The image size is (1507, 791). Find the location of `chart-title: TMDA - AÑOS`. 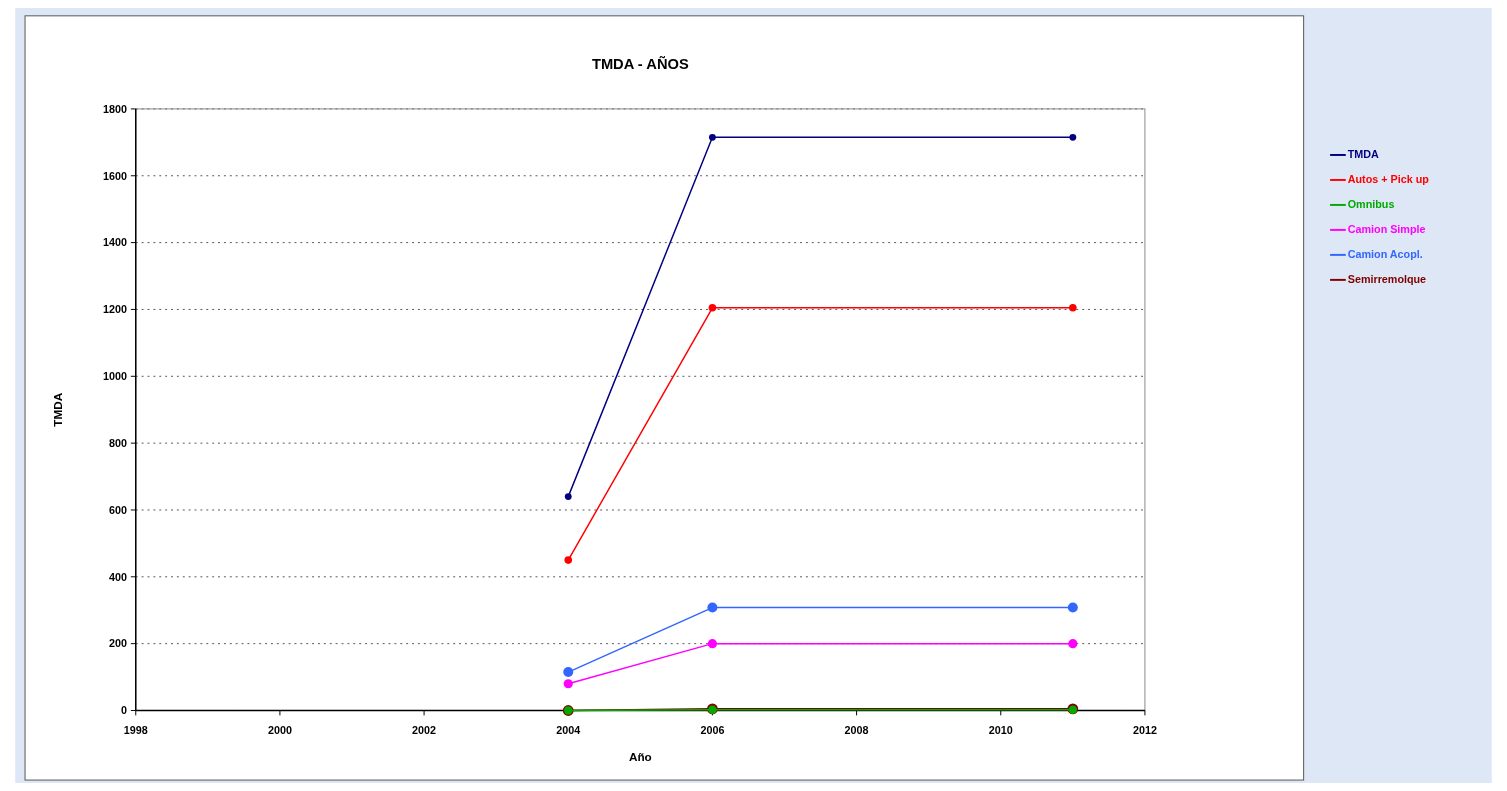

chart-title: TMDA - AÑOS is located at coordinates (640, 63).